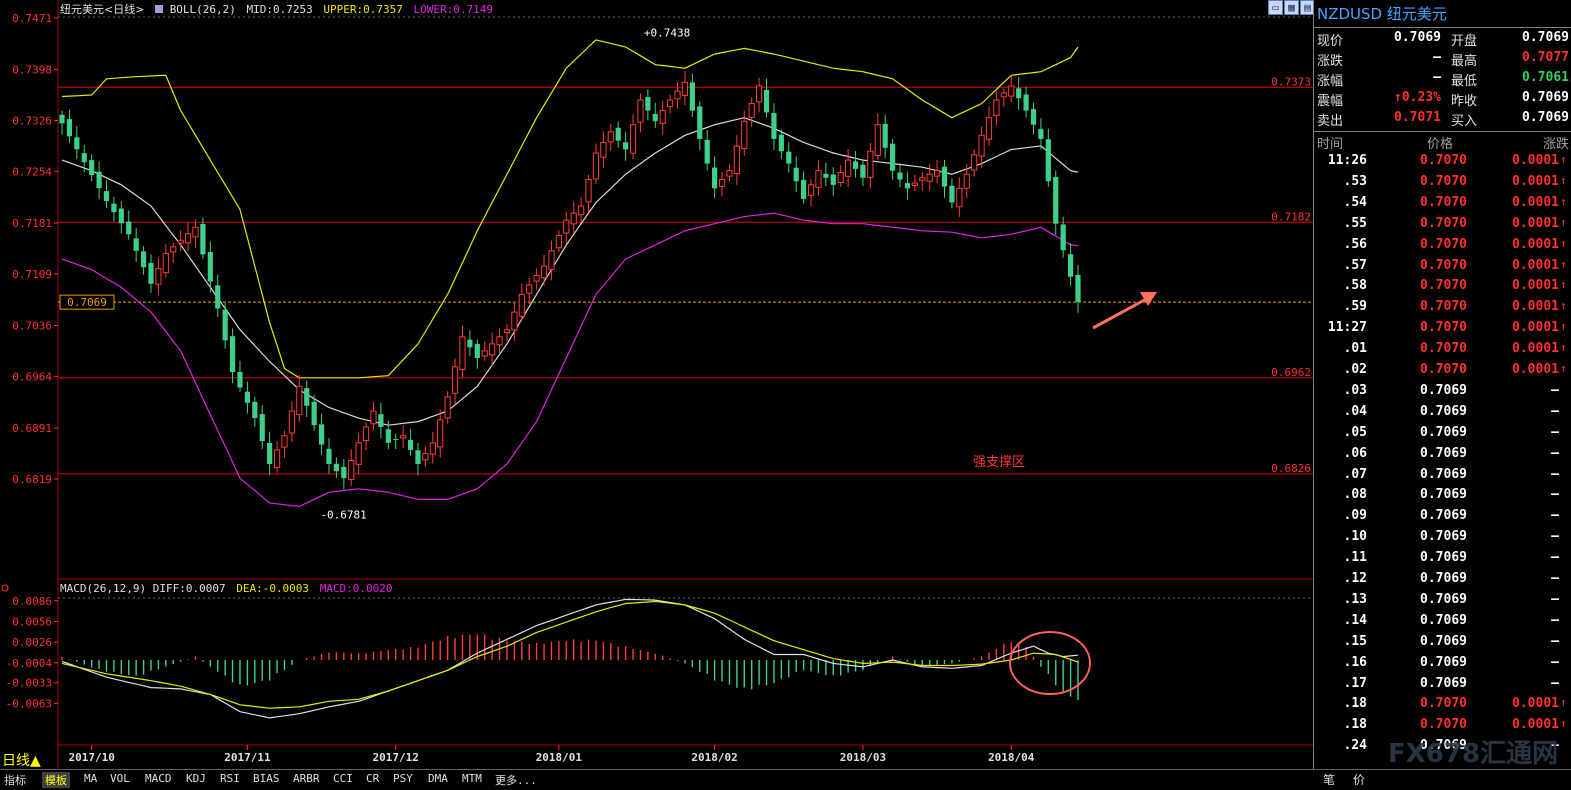 This screenshot has height=790, width=1571. What do you see at coordinates (196, 778) in the screenshot?
I see `bottom-tab-5: KDJ` at bounding box center [196, 778].